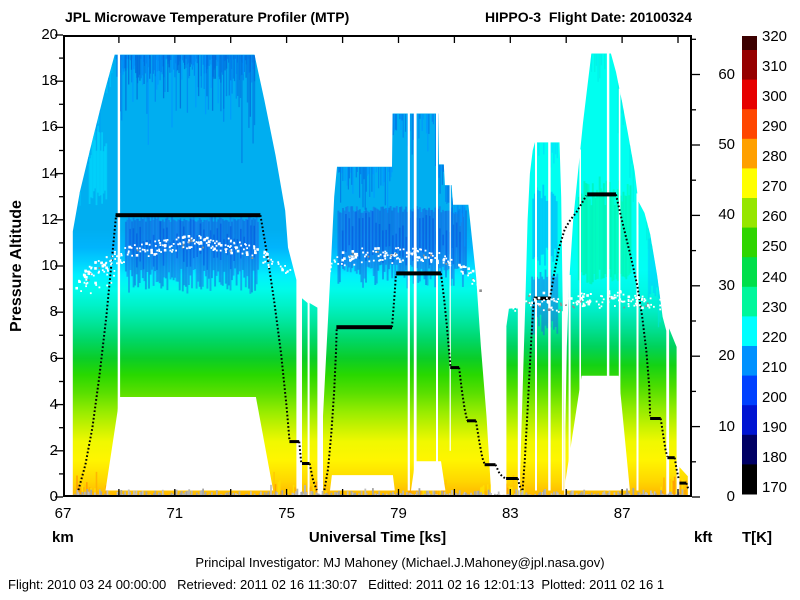 This screenshot has height=600, width=800. Describe the element at coordinates (175, 513) in the screenshot. I see `x-tick-label: 71` at that location.